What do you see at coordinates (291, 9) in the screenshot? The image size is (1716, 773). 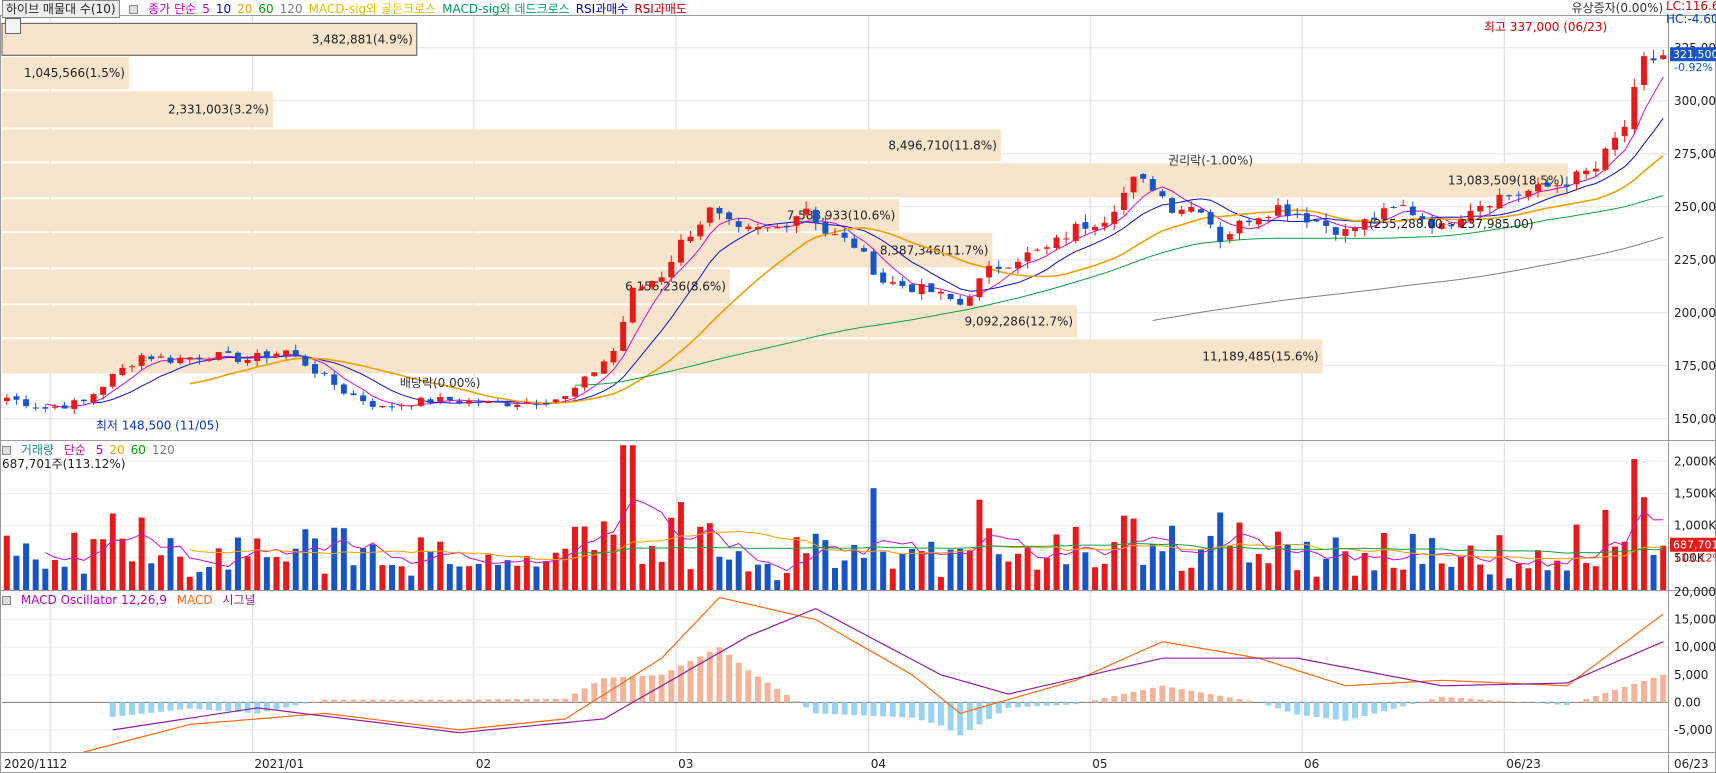 I see `legend-item-5: 120` at bounding box center [291, 9].